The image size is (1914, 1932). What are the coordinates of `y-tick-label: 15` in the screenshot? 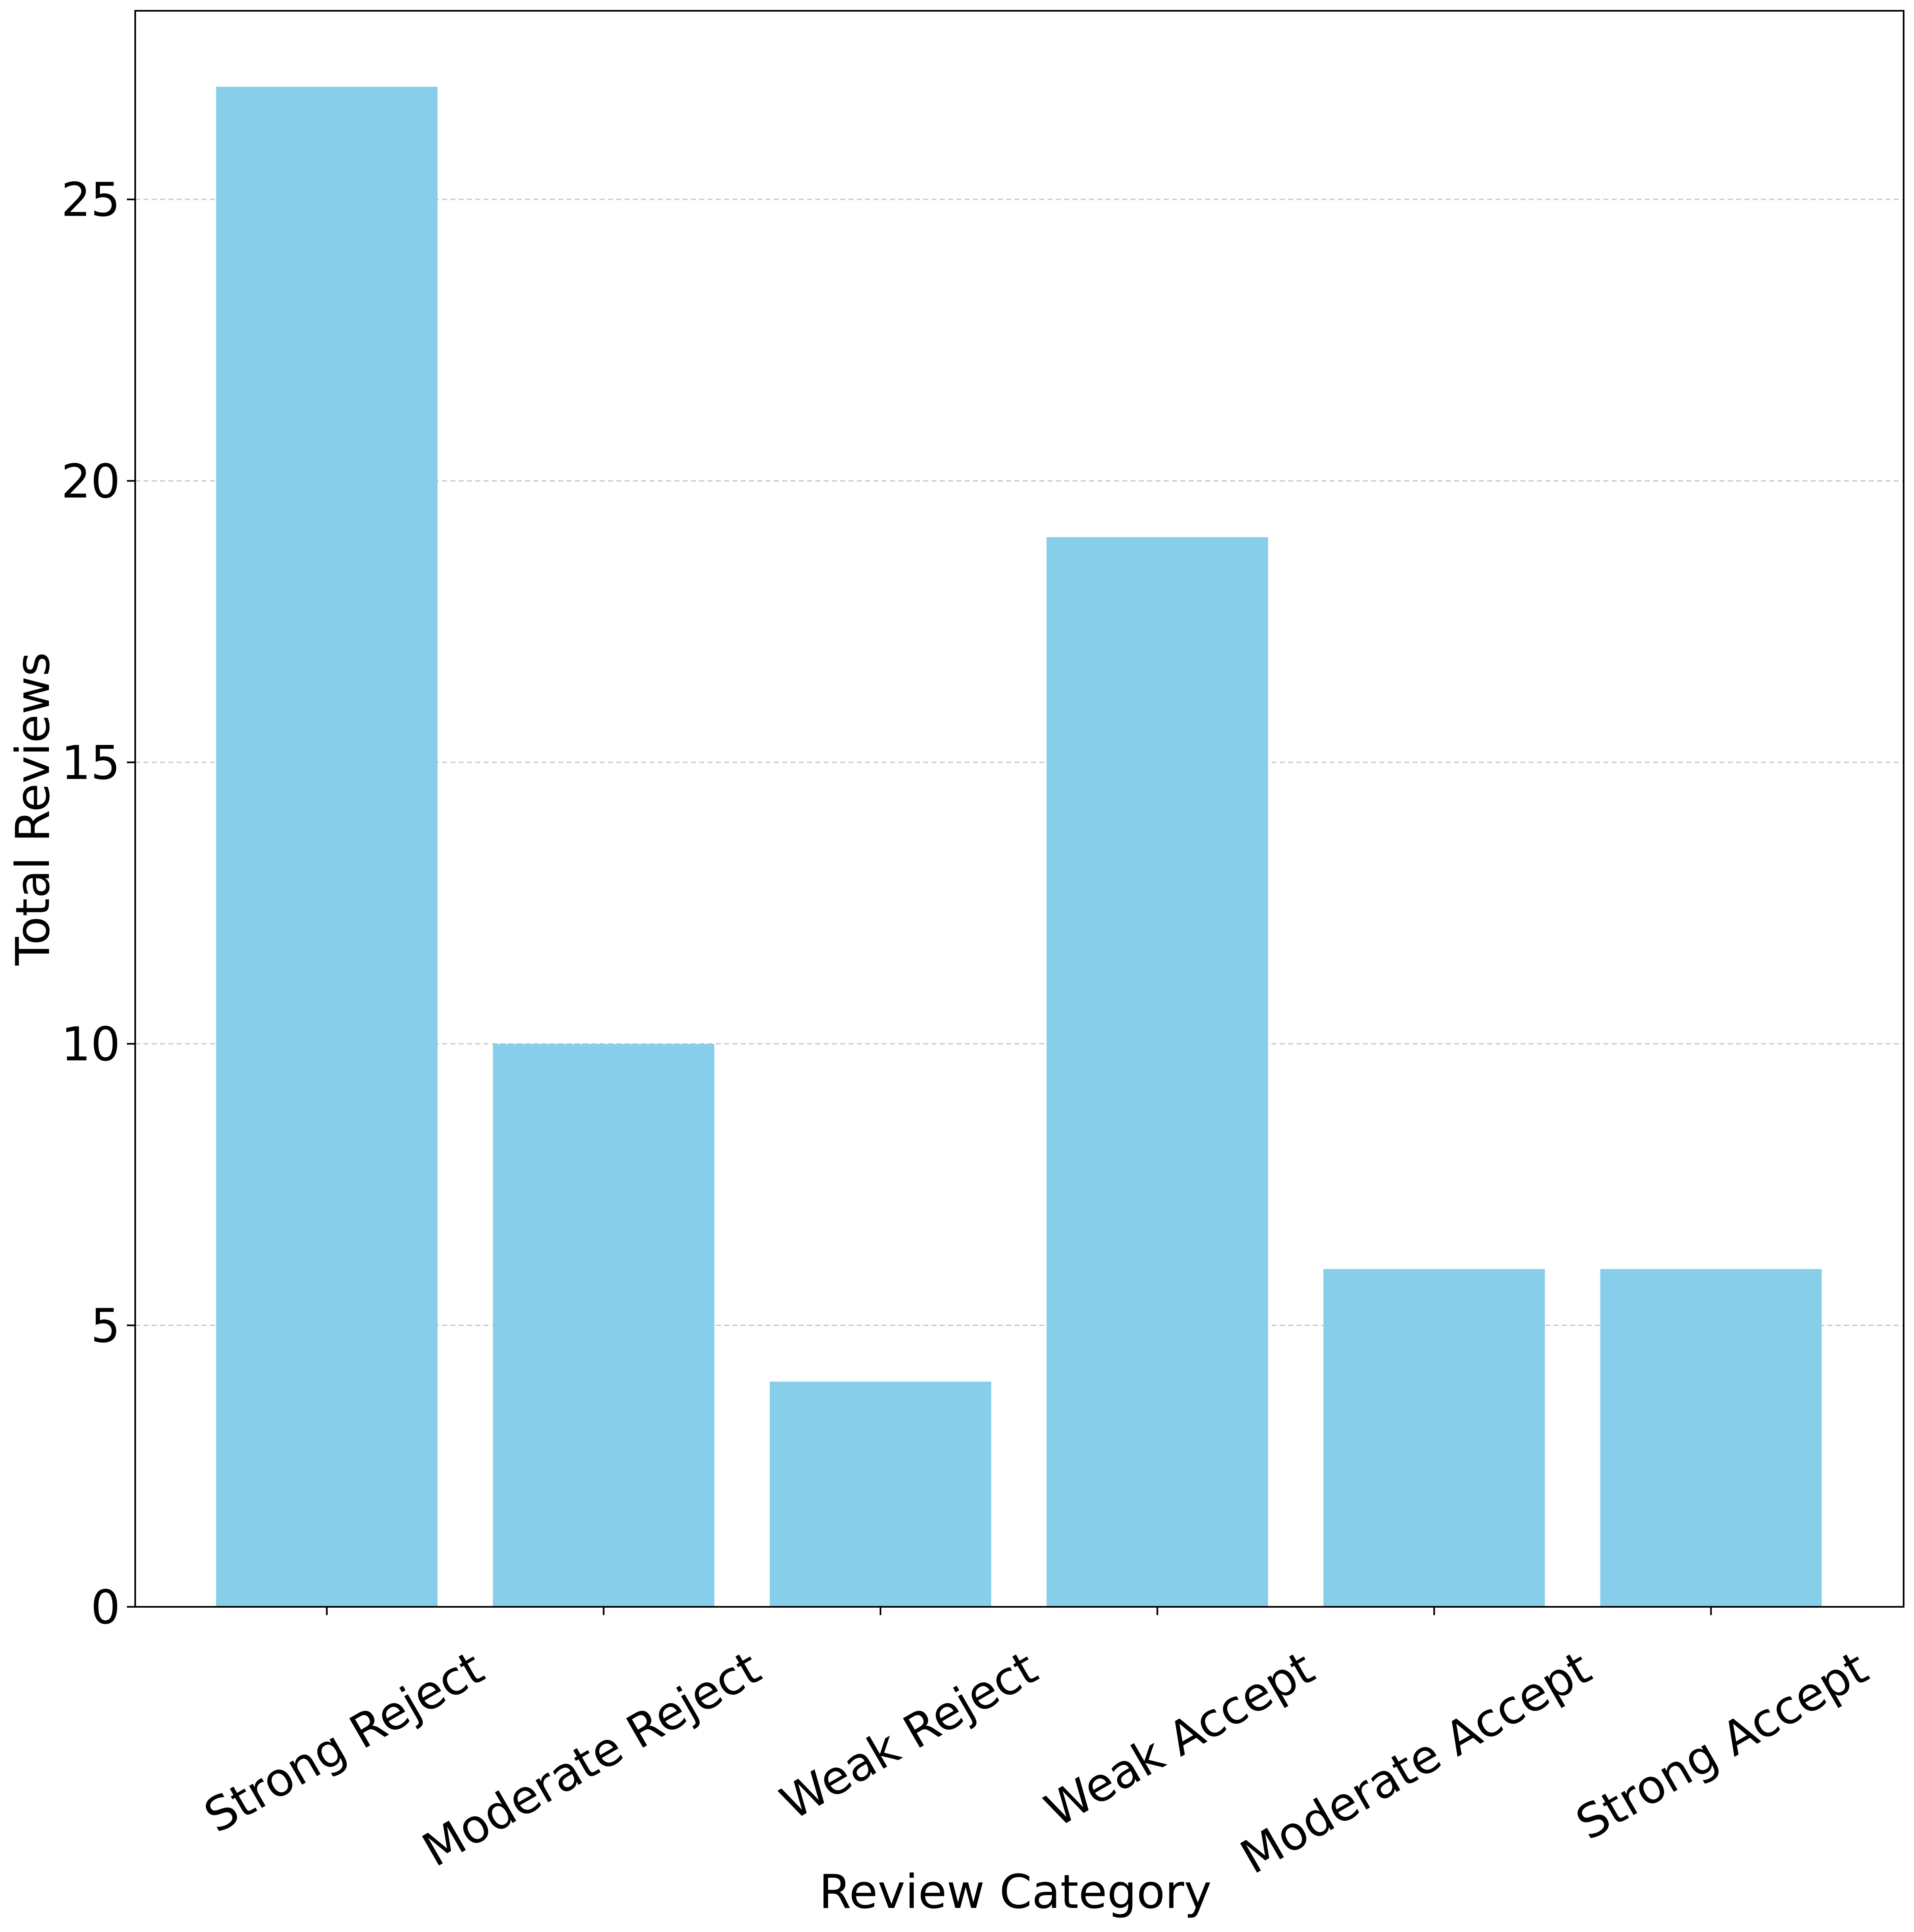 It's located at (90, 763).